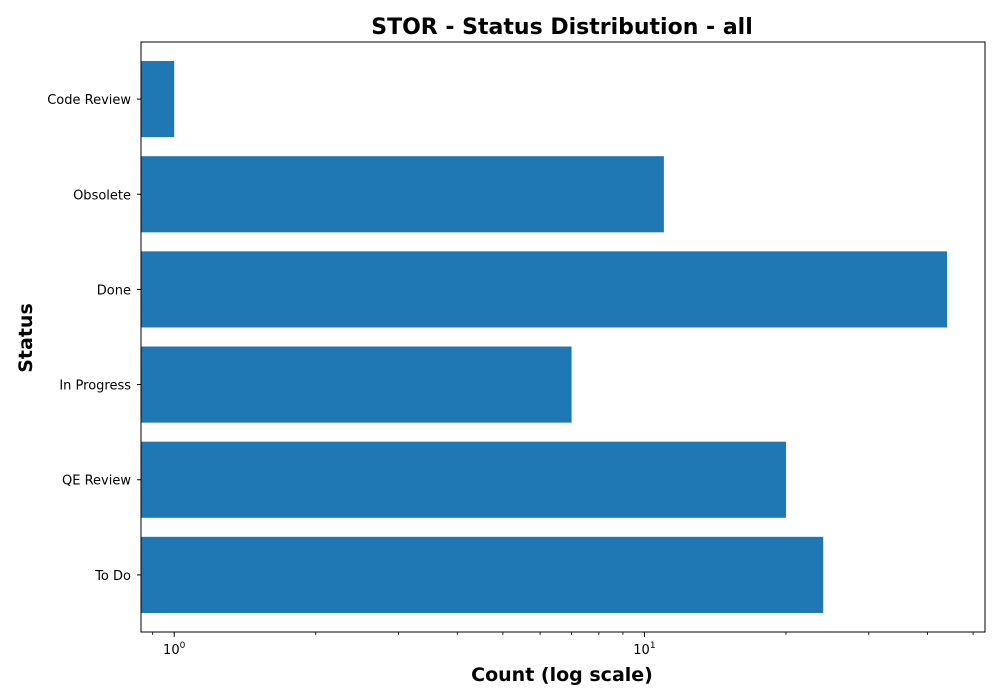 This screenshot has height=700, width=1000. Describe the element at coordinates (544, 289) in the screenshot. I see `bar-done` at that location.